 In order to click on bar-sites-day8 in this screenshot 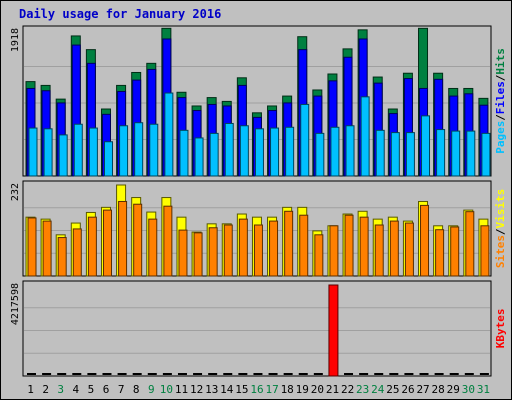, I will do `click(138, 240)`.